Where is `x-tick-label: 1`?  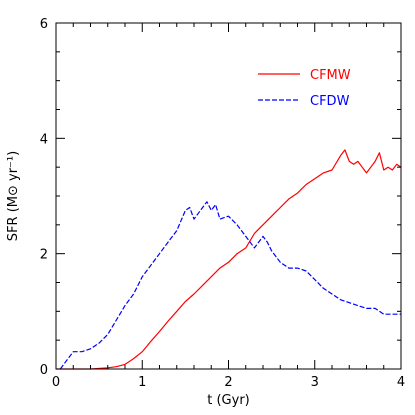
x-tick-label: 1 is located at coordinates (142, 382).